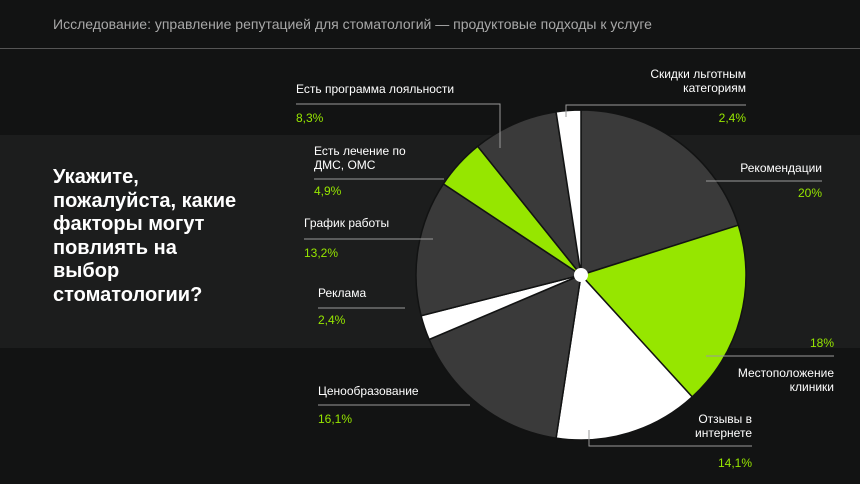 The height and width of the screenshot is (484, 860). Describe the element at coordinates (310, 118) in the screenshot. I see `slice-value-loyalty: 8,3%` at that location.